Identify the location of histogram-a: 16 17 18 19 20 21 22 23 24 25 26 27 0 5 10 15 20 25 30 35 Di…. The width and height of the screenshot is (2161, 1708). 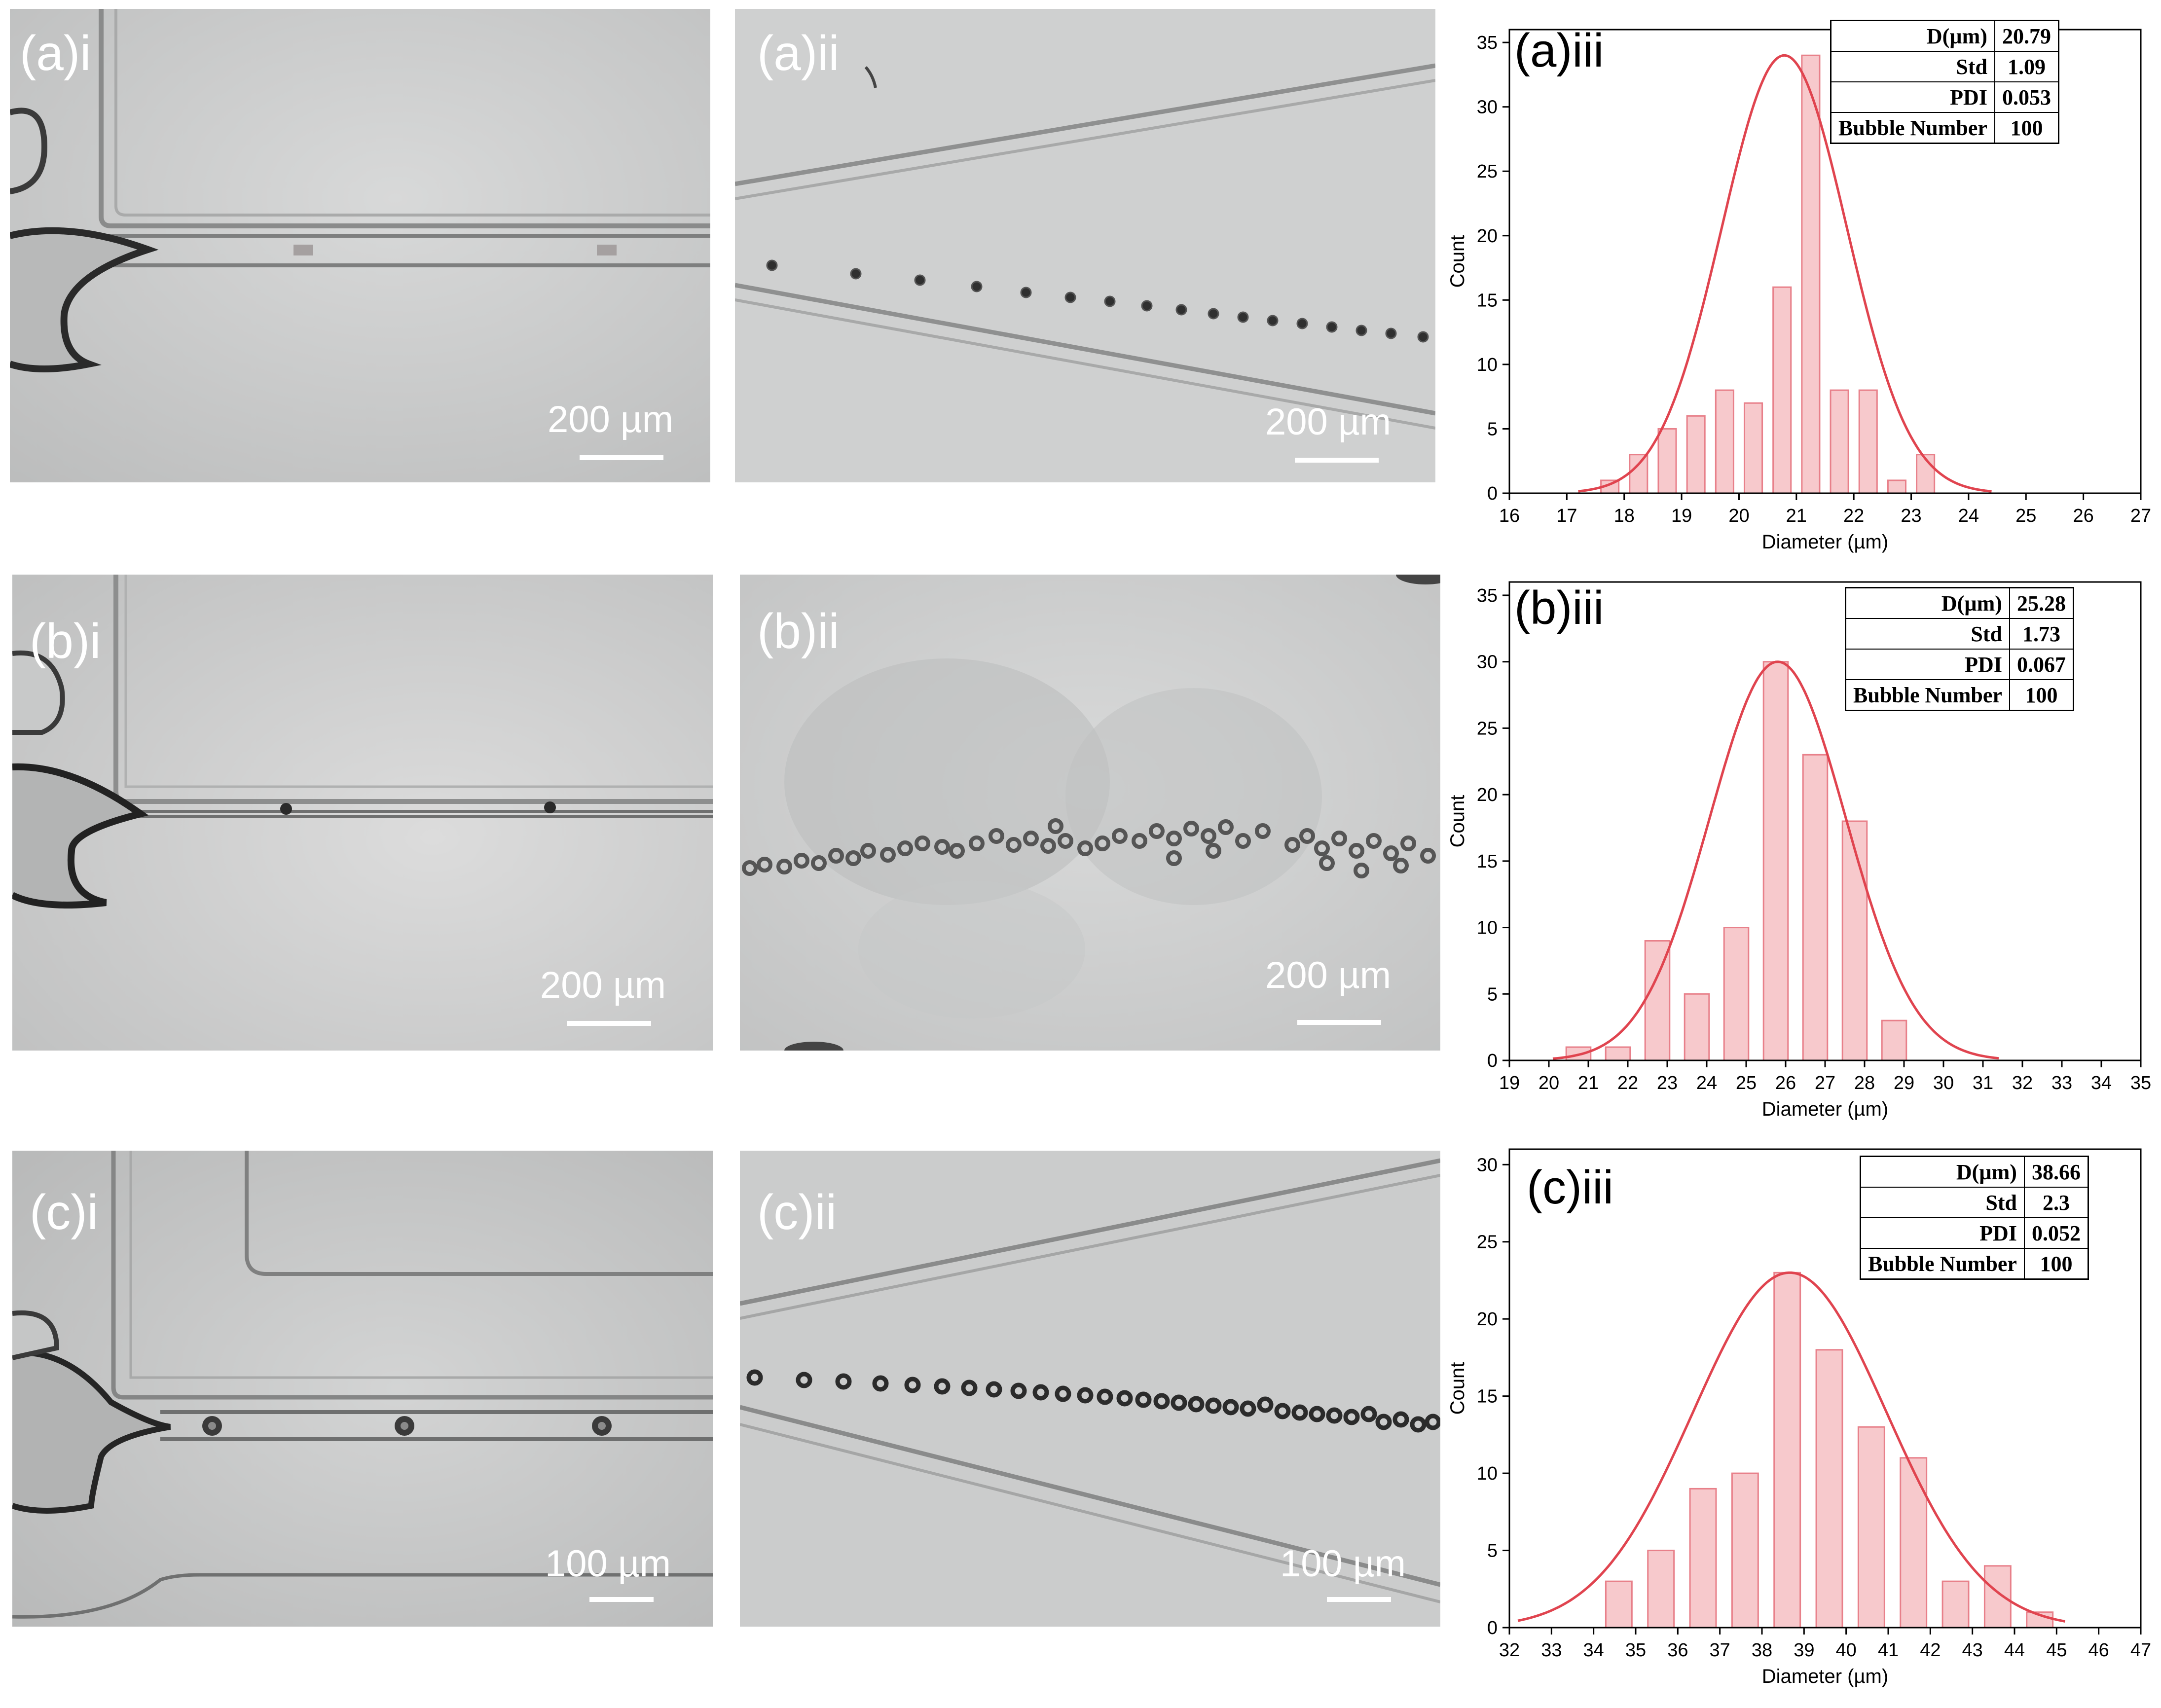
(1799, 291).